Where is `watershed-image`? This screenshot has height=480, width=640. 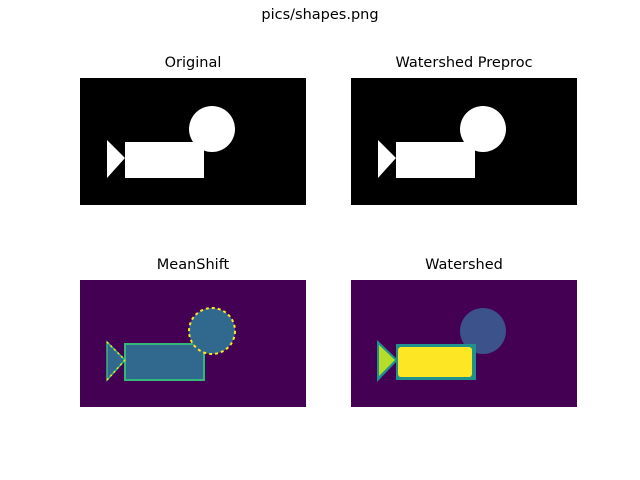 watershed-image is located at coordinates (464, 343).